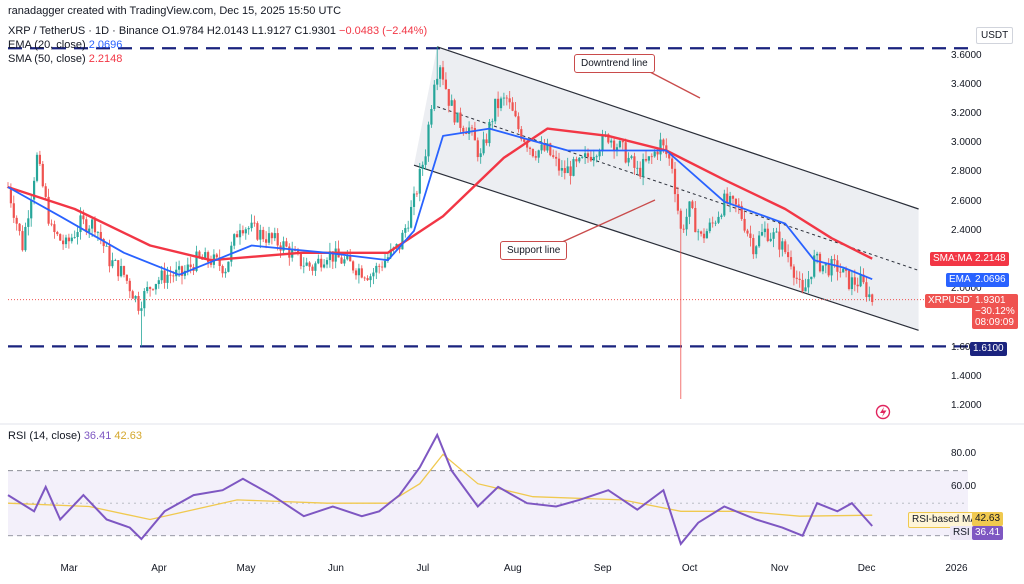  Describe the element at coordinates (995, 35) in the screenshot. I see `currency-badge: USDT` at that location.